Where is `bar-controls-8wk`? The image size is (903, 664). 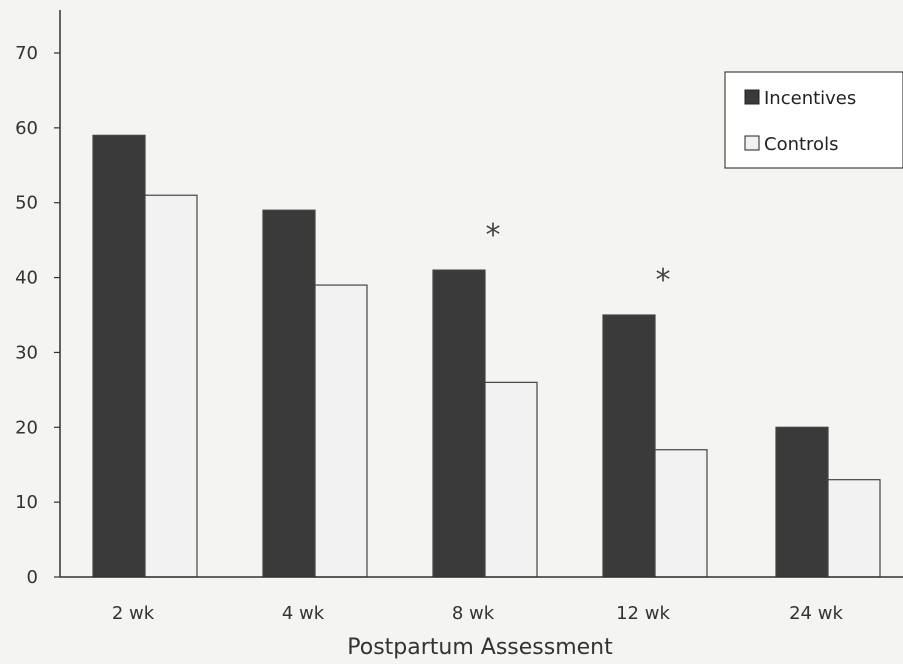
bar-controls-8wk is located at coordinates (511, 479).